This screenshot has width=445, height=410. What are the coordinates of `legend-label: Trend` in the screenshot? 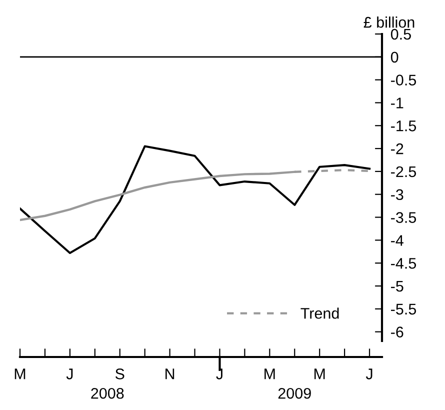 It's located at (319, 313).